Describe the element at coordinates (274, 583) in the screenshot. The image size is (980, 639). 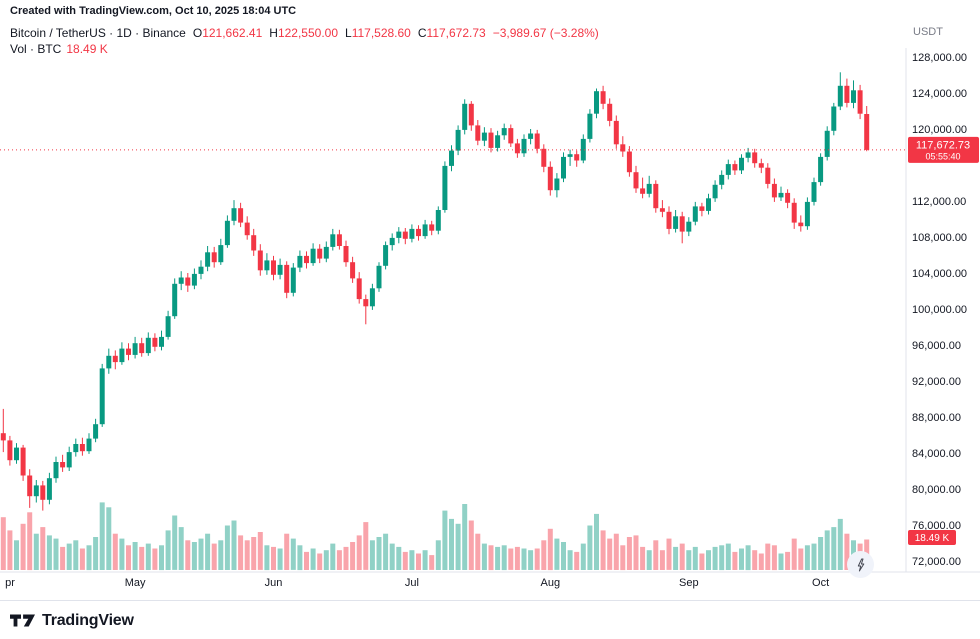
I see `svg-text: Jun` at that location.